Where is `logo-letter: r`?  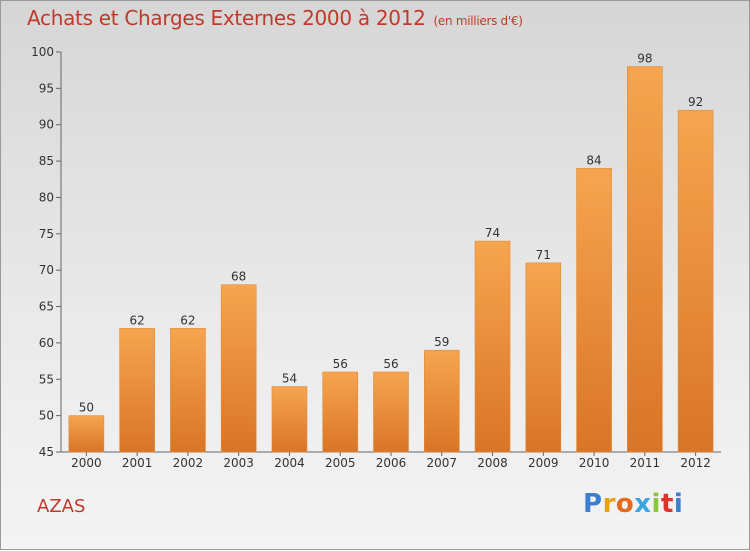
logo-letter: r is located at coordinates (609, 504).